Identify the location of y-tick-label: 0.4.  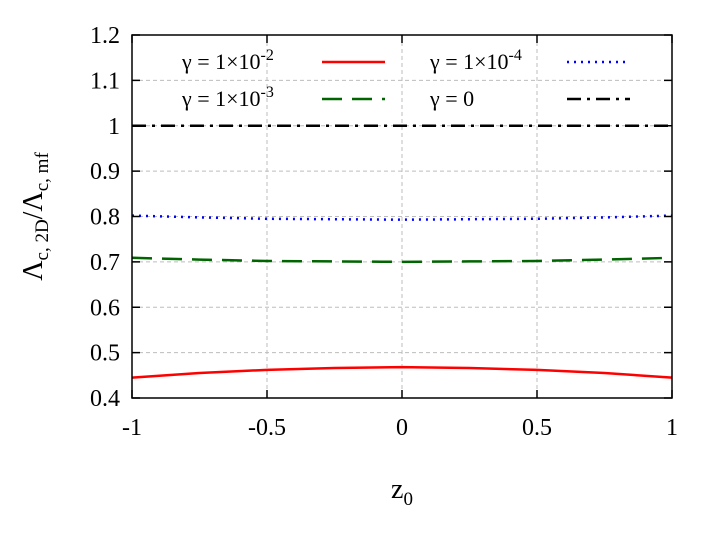
(105, 399).